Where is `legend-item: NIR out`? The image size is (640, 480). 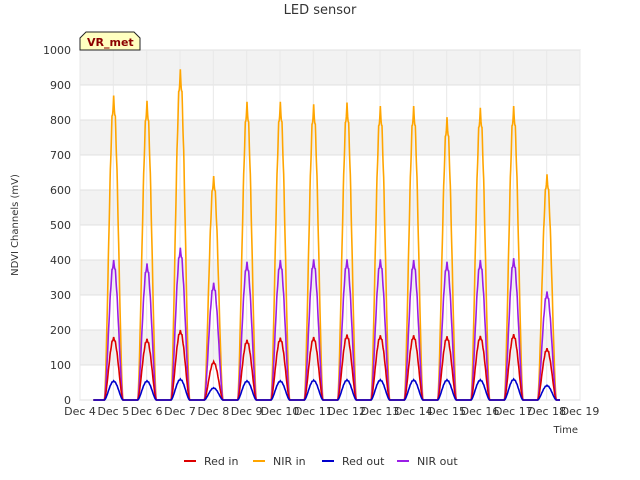
legend-item: NIR out is located at coordinates (427, 461).